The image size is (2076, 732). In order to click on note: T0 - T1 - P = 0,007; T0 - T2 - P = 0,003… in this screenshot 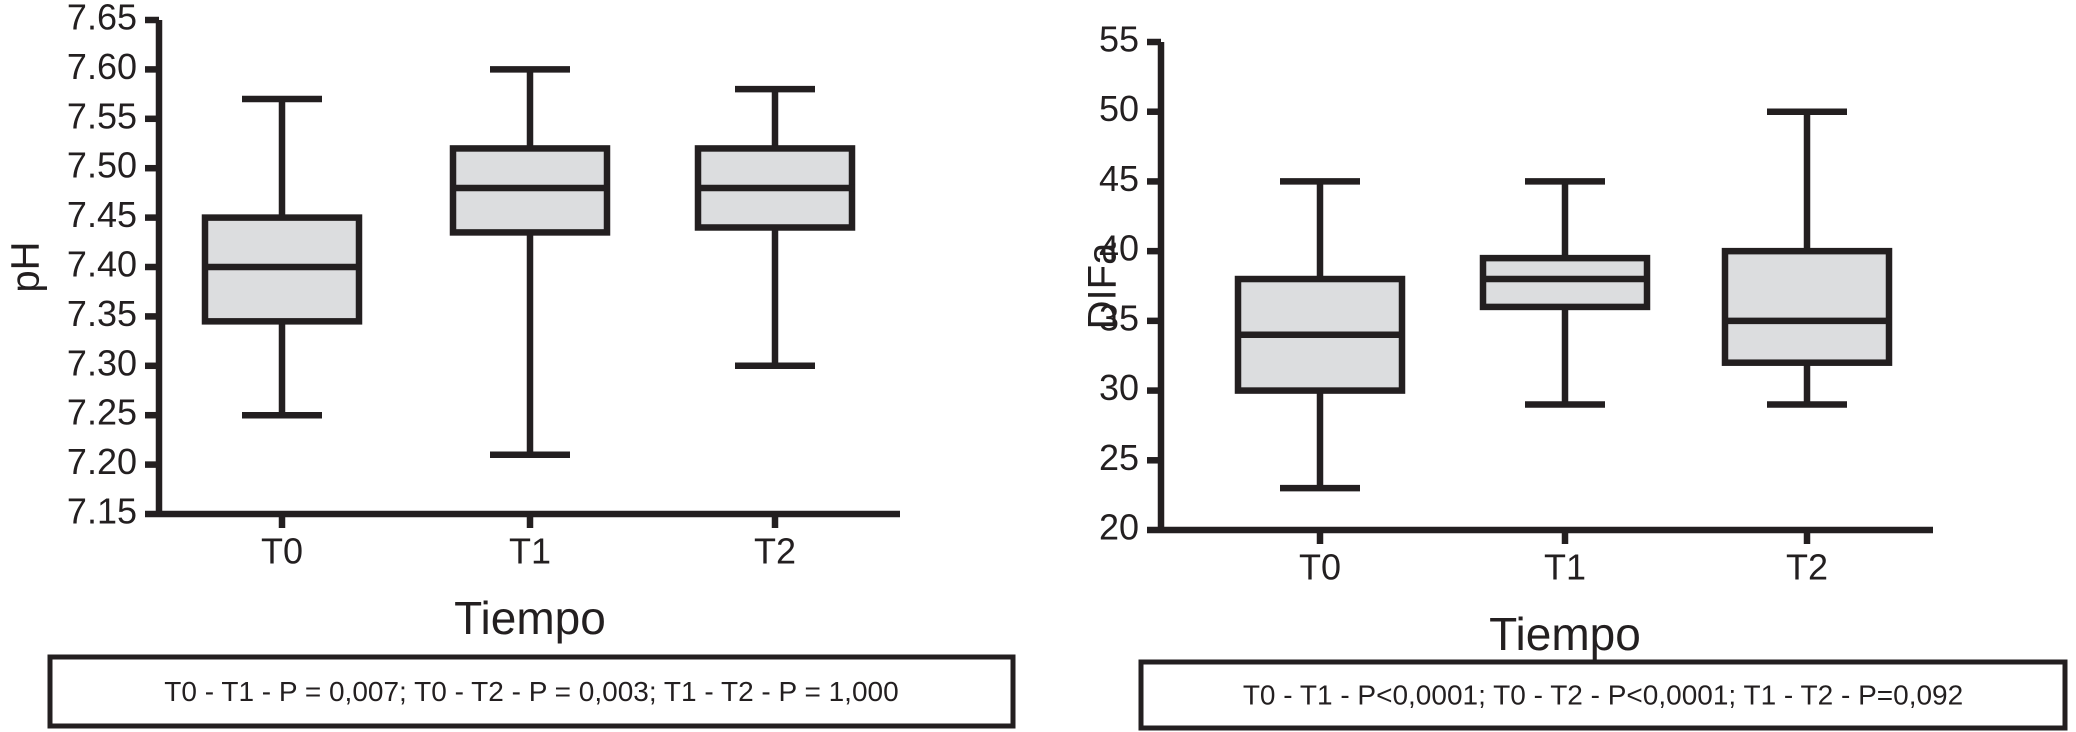, I will do `click(531, 691)`.